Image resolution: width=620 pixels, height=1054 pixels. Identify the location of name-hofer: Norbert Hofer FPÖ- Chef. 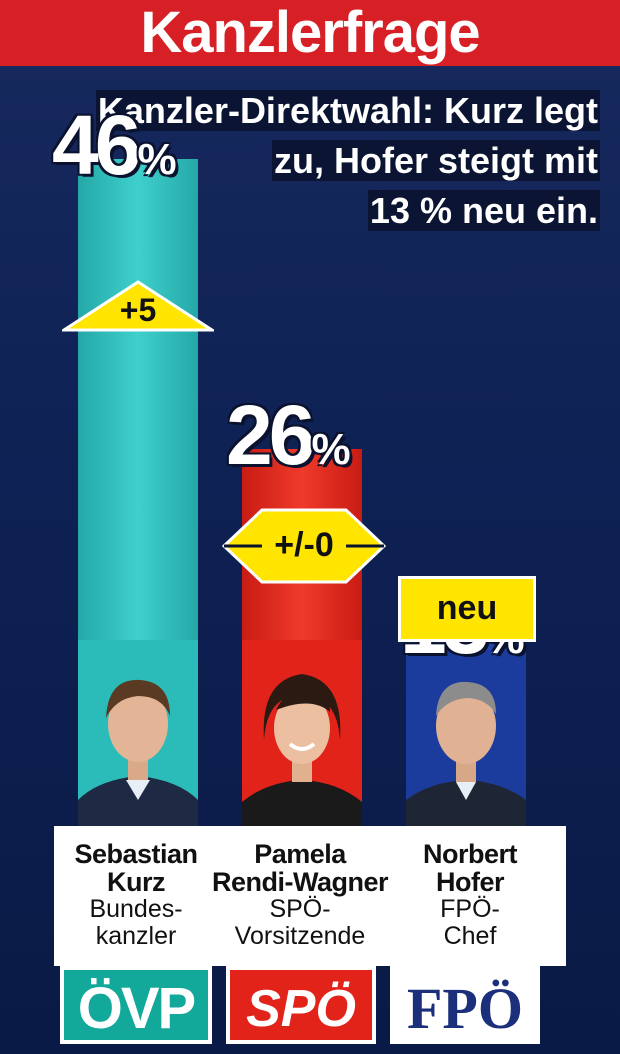
(470, 895).